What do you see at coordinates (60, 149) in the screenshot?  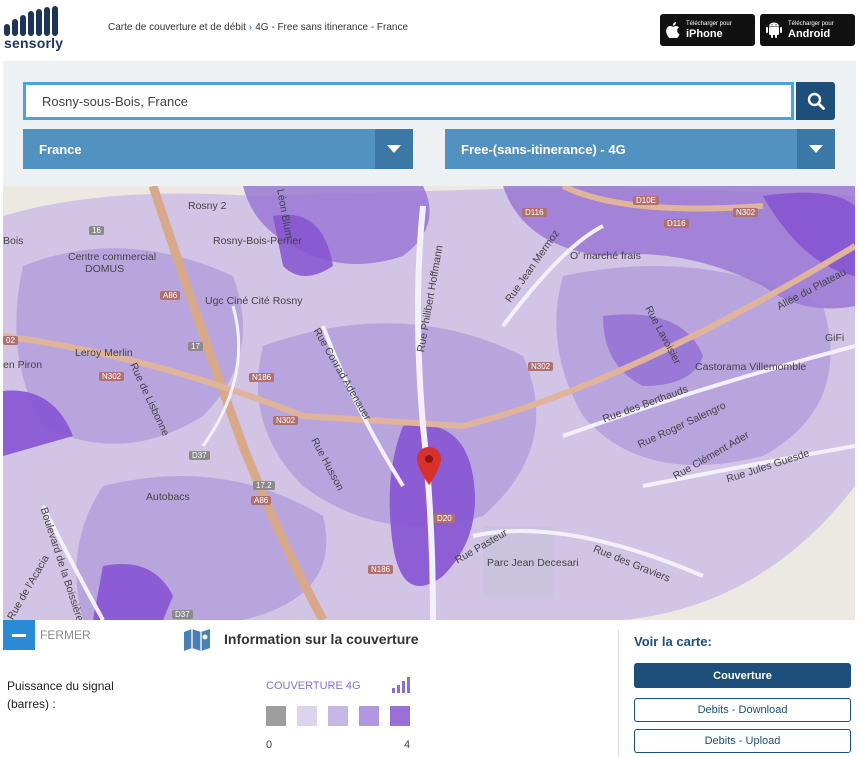 I see `country-select-value: France` at bounding box center [60, 149].